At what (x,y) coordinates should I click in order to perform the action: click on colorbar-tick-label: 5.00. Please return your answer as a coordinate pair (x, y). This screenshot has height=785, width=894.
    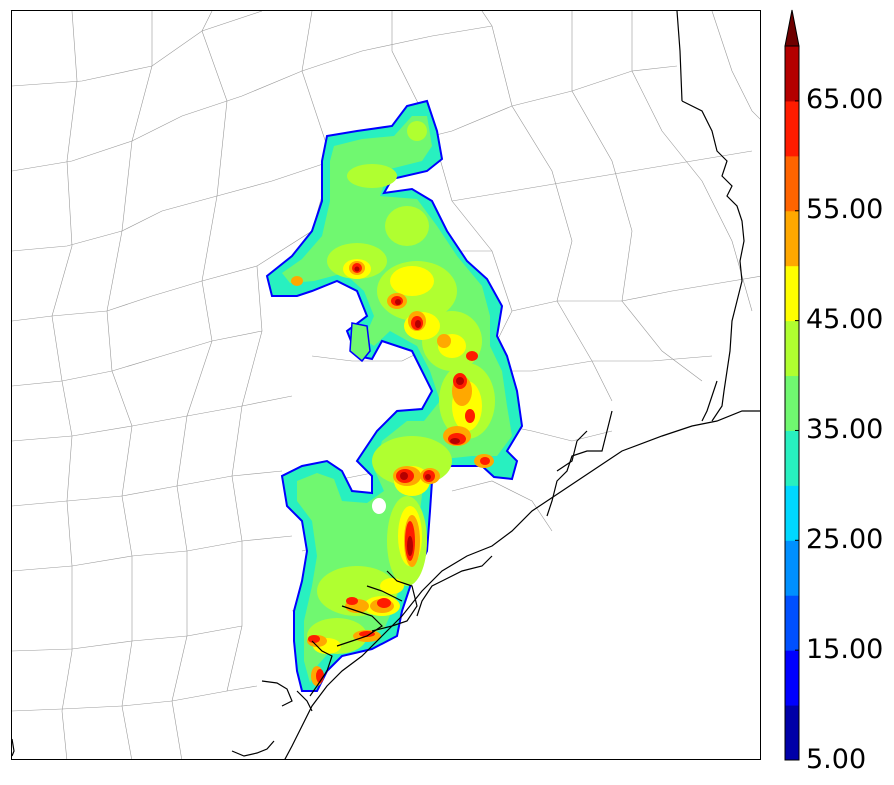
    Looking at the image, I should click on (836, 759).